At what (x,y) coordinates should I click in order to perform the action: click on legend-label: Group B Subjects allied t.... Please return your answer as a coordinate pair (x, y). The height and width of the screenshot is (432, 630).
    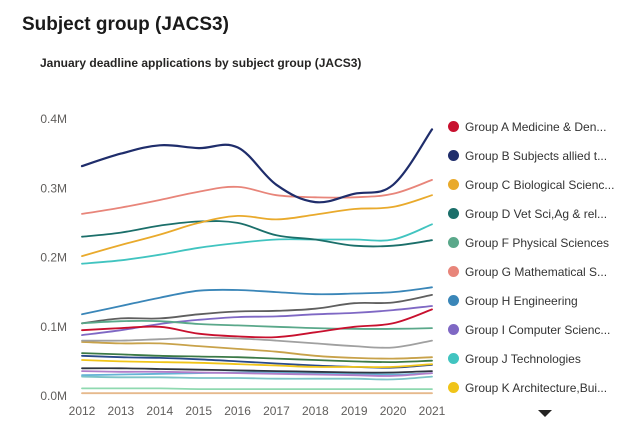
    Looking at the image, I should click on (536, 155).